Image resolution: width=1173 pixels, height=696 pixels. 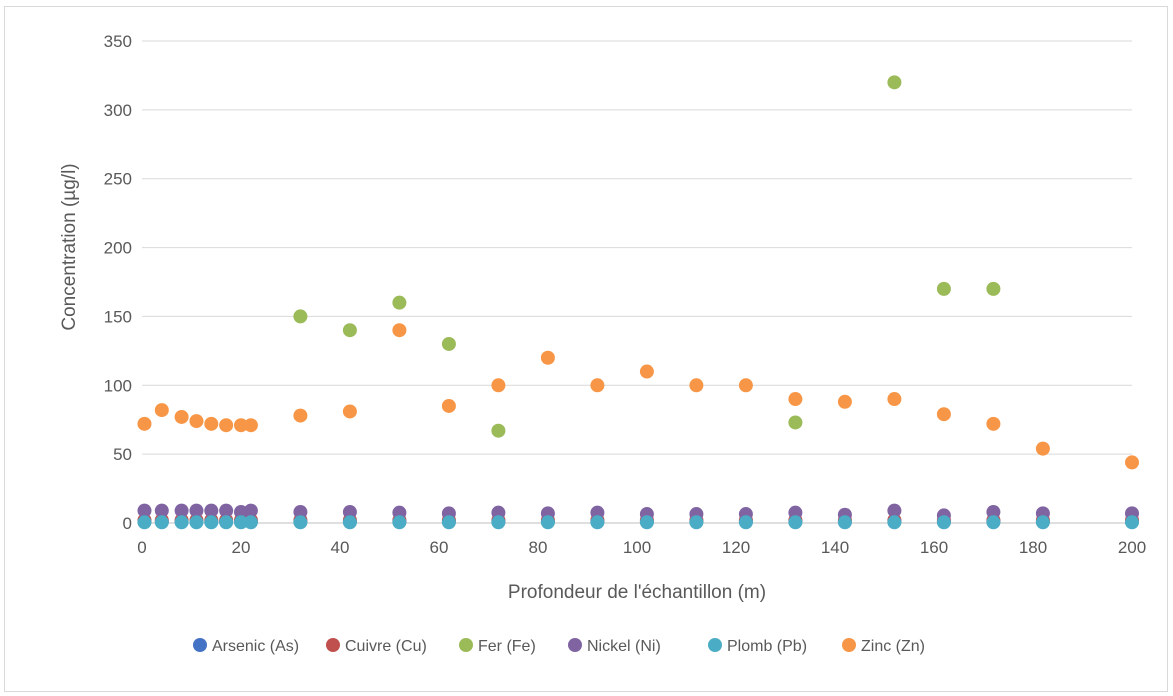 I want to click on x-axis-tick-labels: 0 20 40 60 80 100 120 140 160 180 200, so click(x=641, y=547).